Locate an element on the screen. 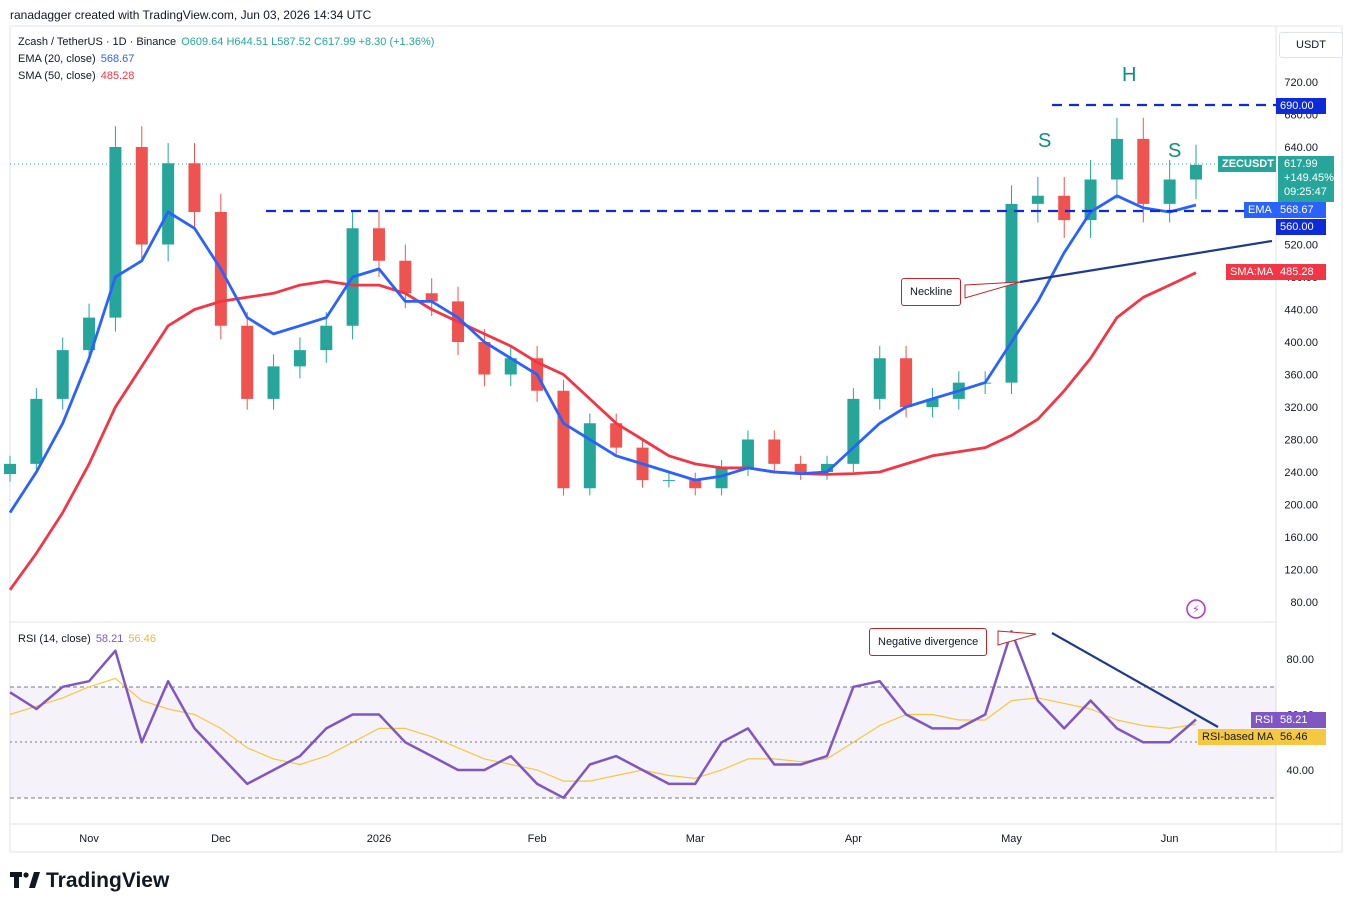 Image resolution: width=1354 pixels, height=912 pixels. time-axis-label: Dec is located at coordinates (221, 839).